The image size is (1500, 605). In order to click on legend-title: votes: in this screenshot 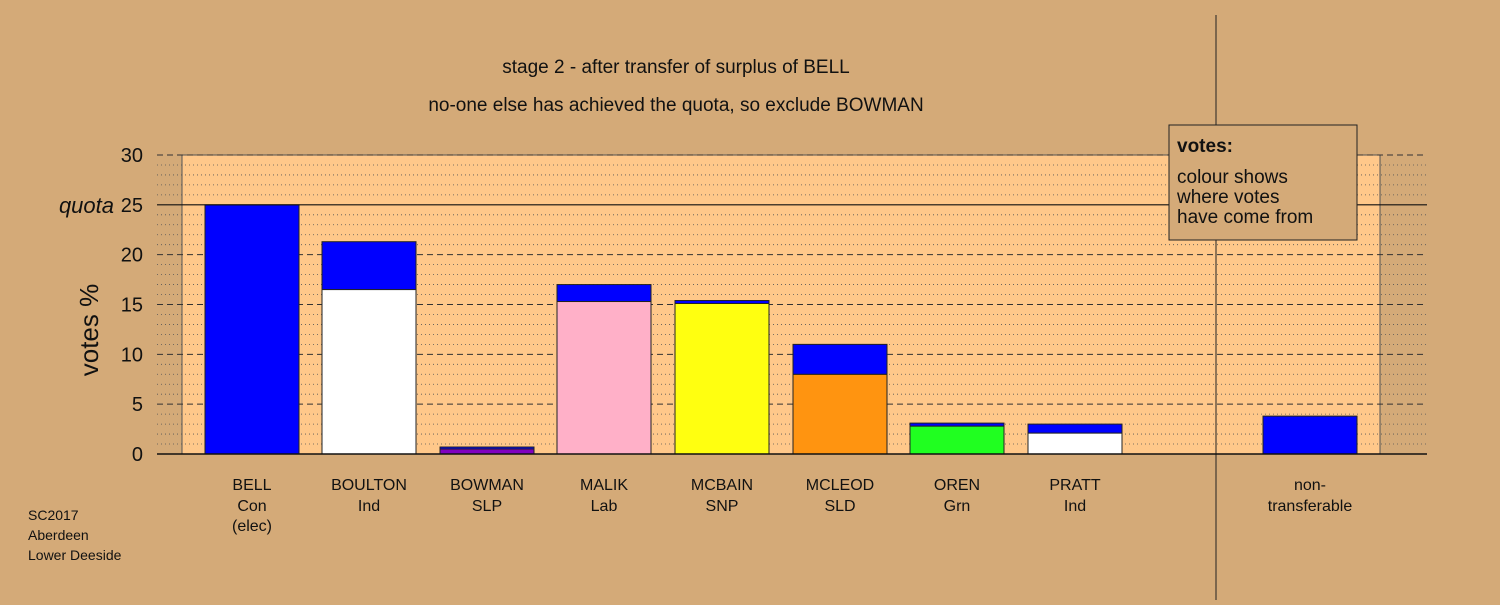, I will do `click(1205, 146)`.